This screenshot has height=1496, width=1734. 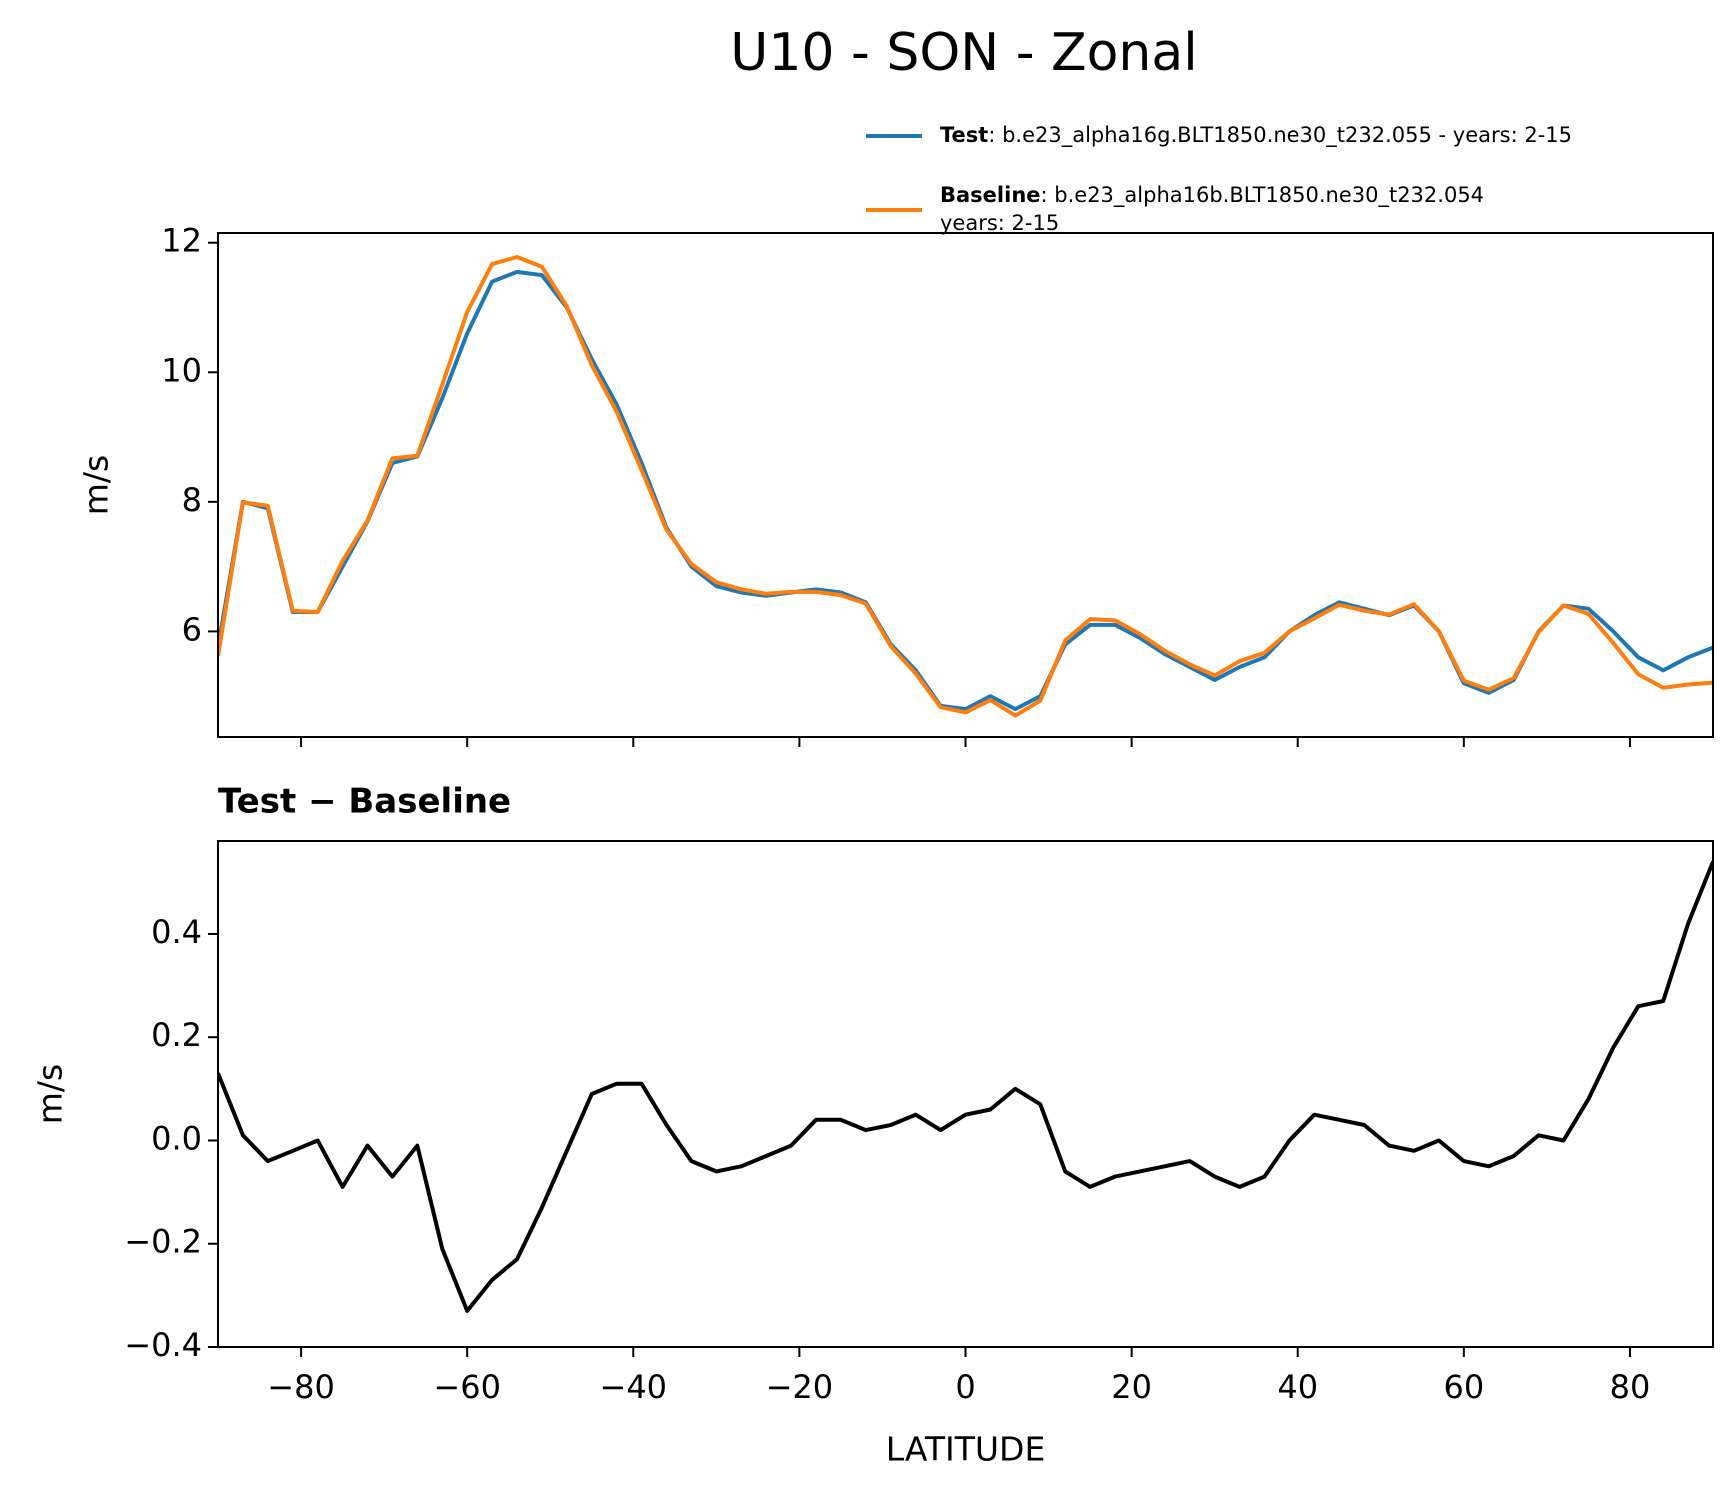 What do you see at coordinates (966, 1449) in the screenshot?
I see `x-axis-label: LATITUDE` at bounding box center [966, 1449].